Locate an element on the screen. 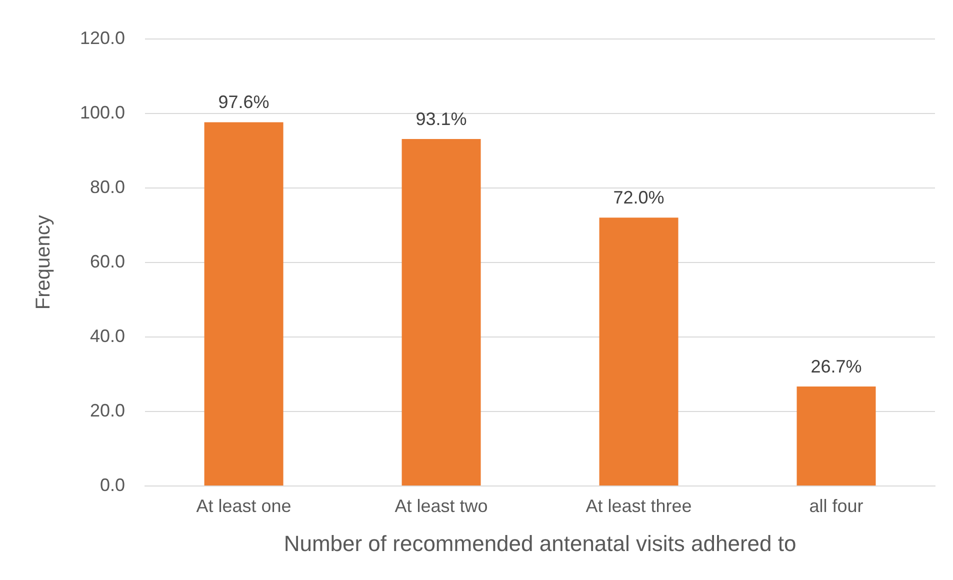  data-label: 93.1% is located at coordinates (441, 119).